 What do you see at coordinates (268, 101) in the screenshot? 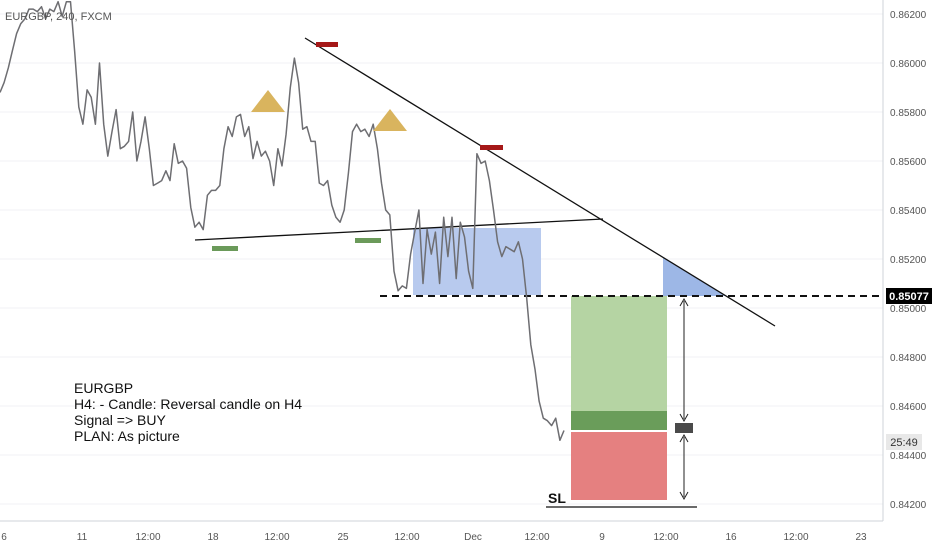
I see `left-shoulder-triangle` at bounding box center [268, 101].